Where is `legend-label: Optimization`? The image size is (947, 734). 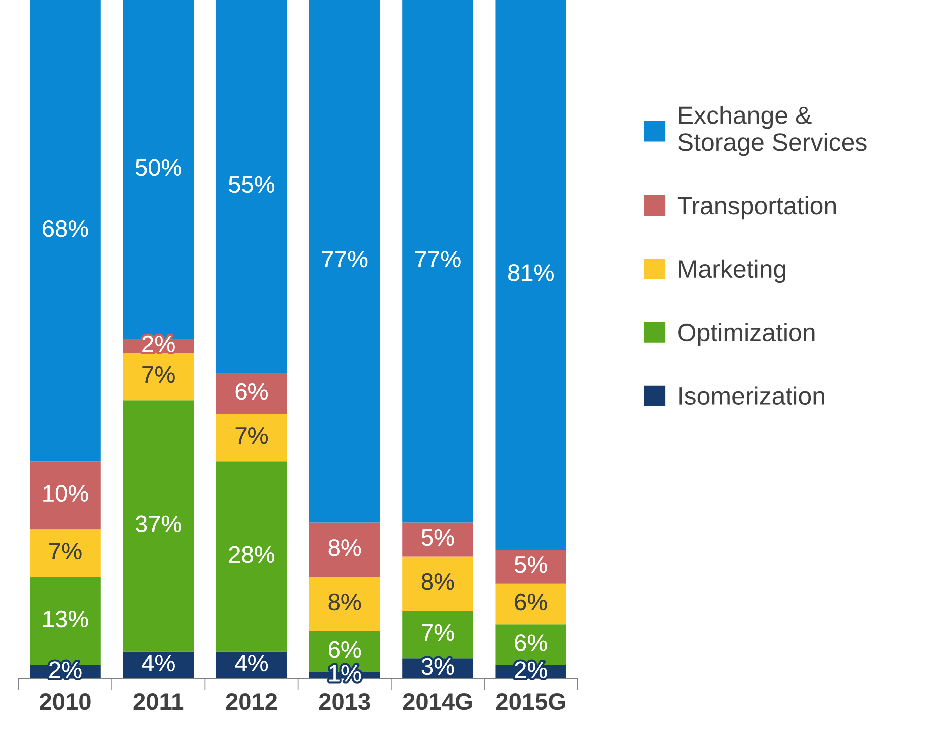
legend-label: Optimization is located at coordinates (746, 335).